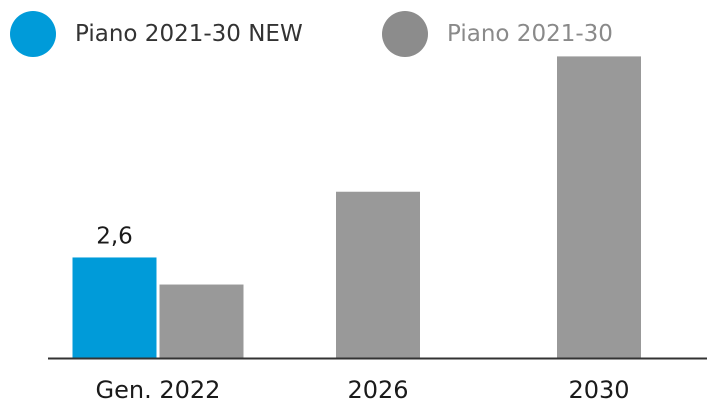 The image size is (707, 404). Describe the element at coordinates (530, 34) in the screenshot. I see `legend-label-series-old: Piano 2021-30` at that location.